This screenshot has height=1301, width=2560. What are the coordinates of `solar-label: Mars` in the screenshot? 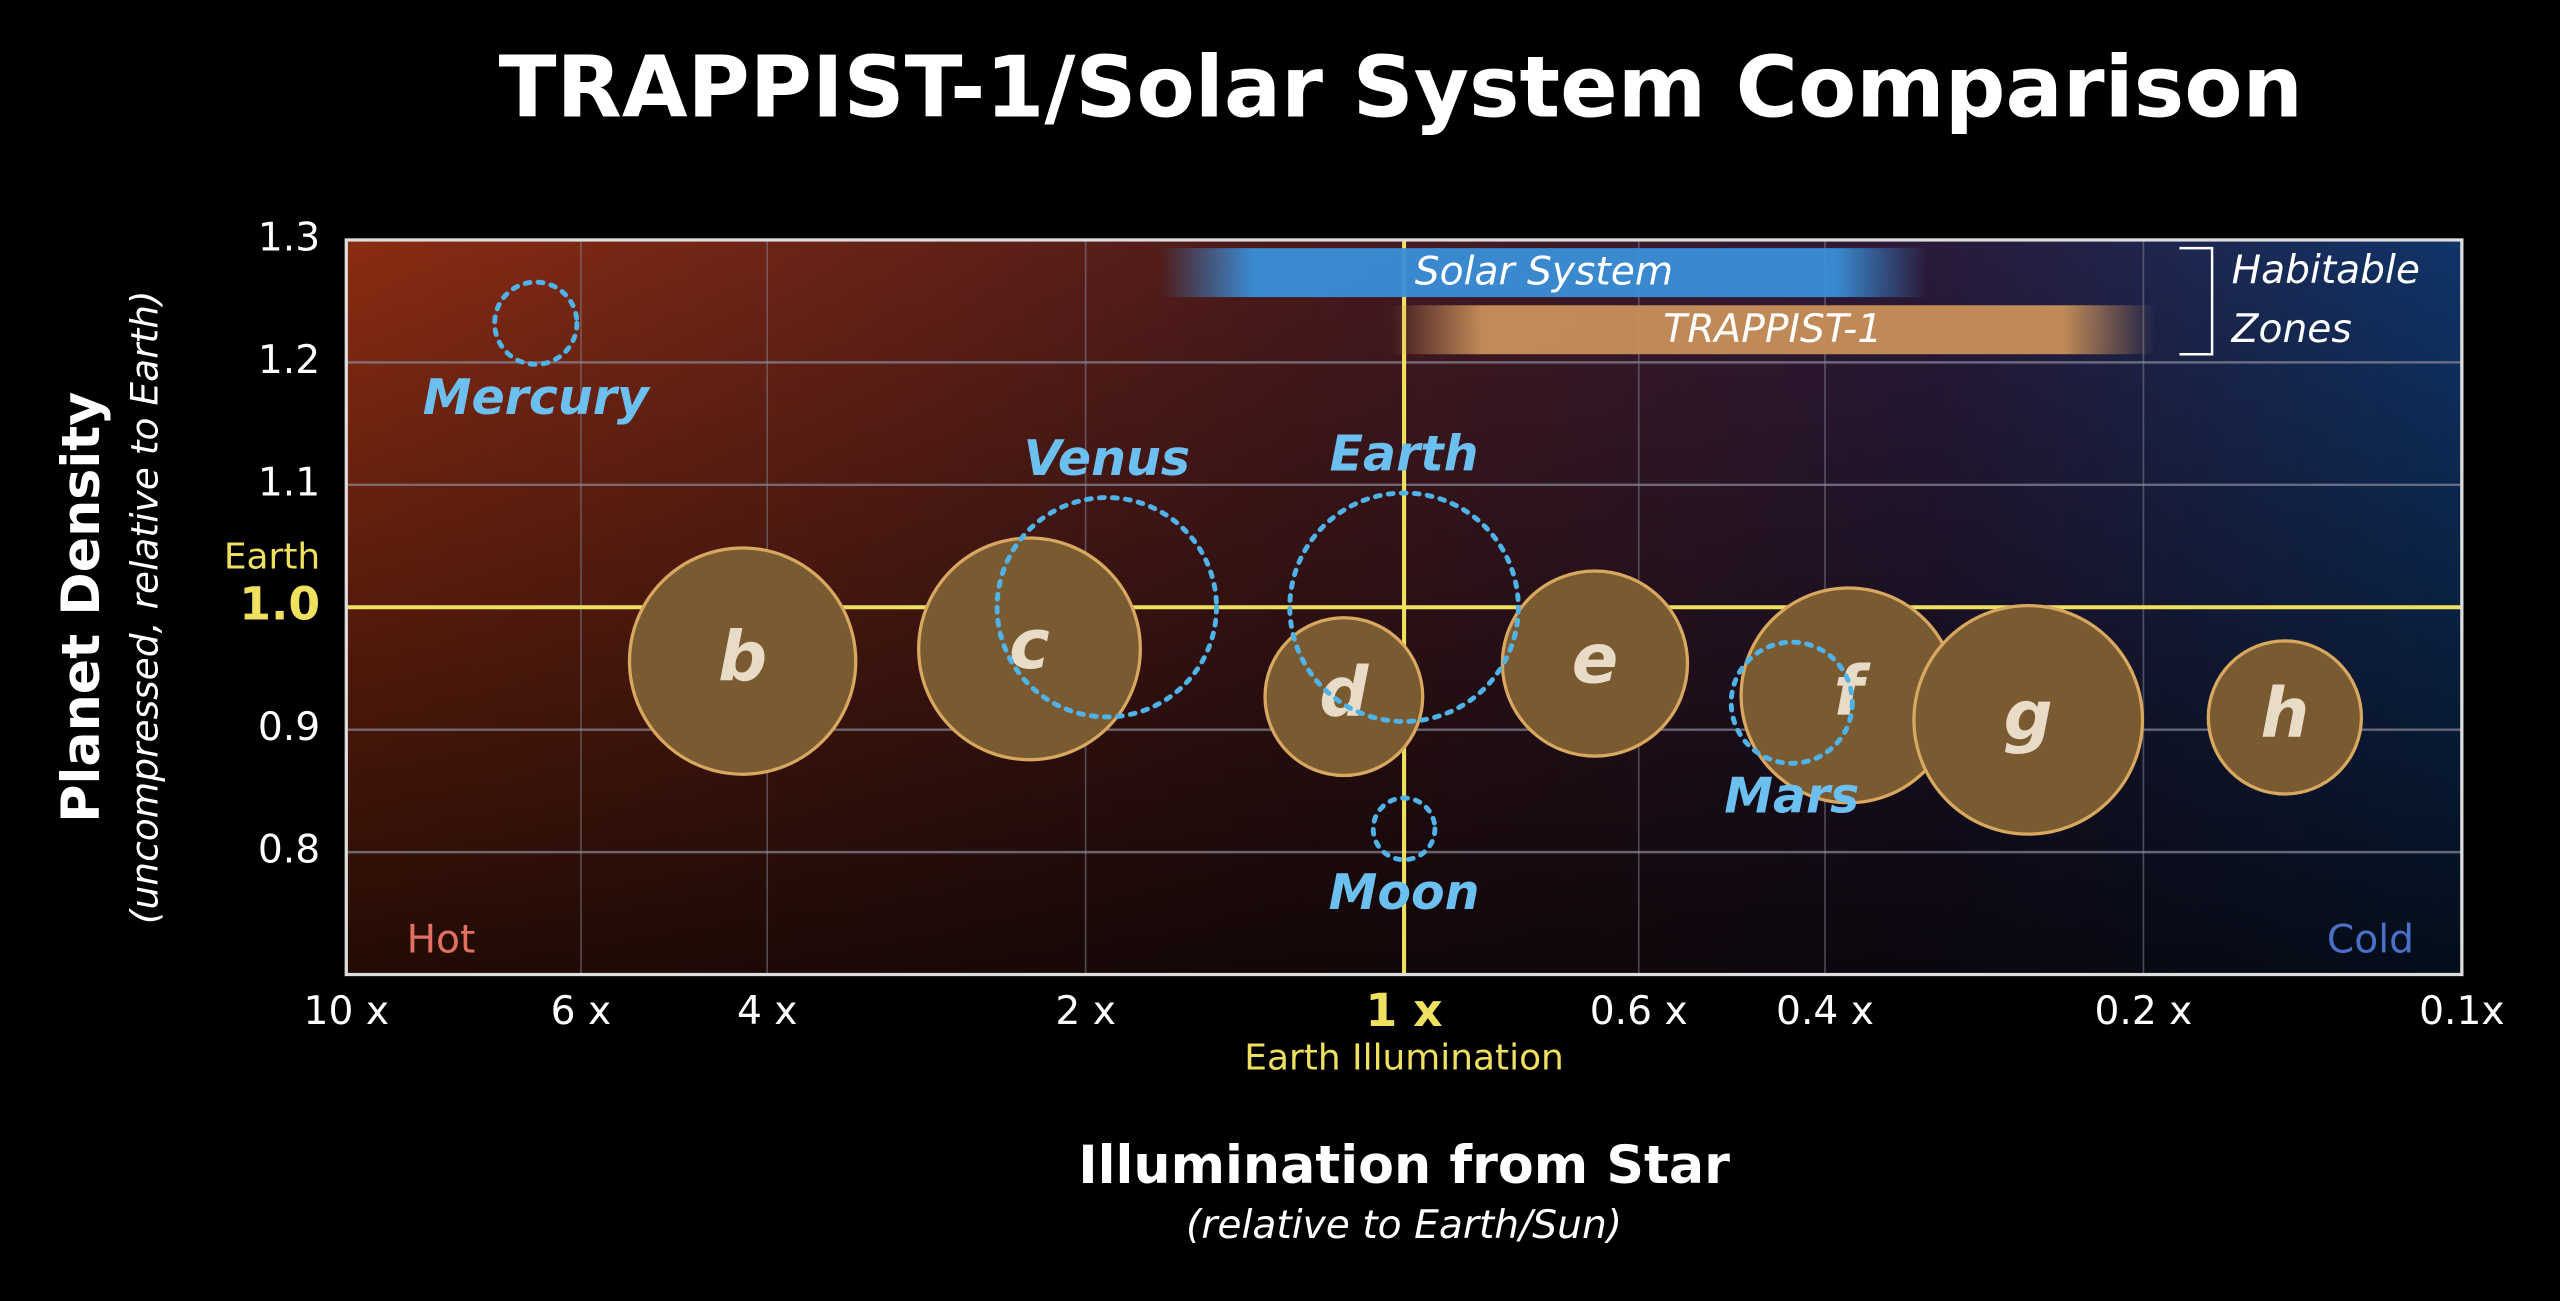 It's located at (1791, 796).